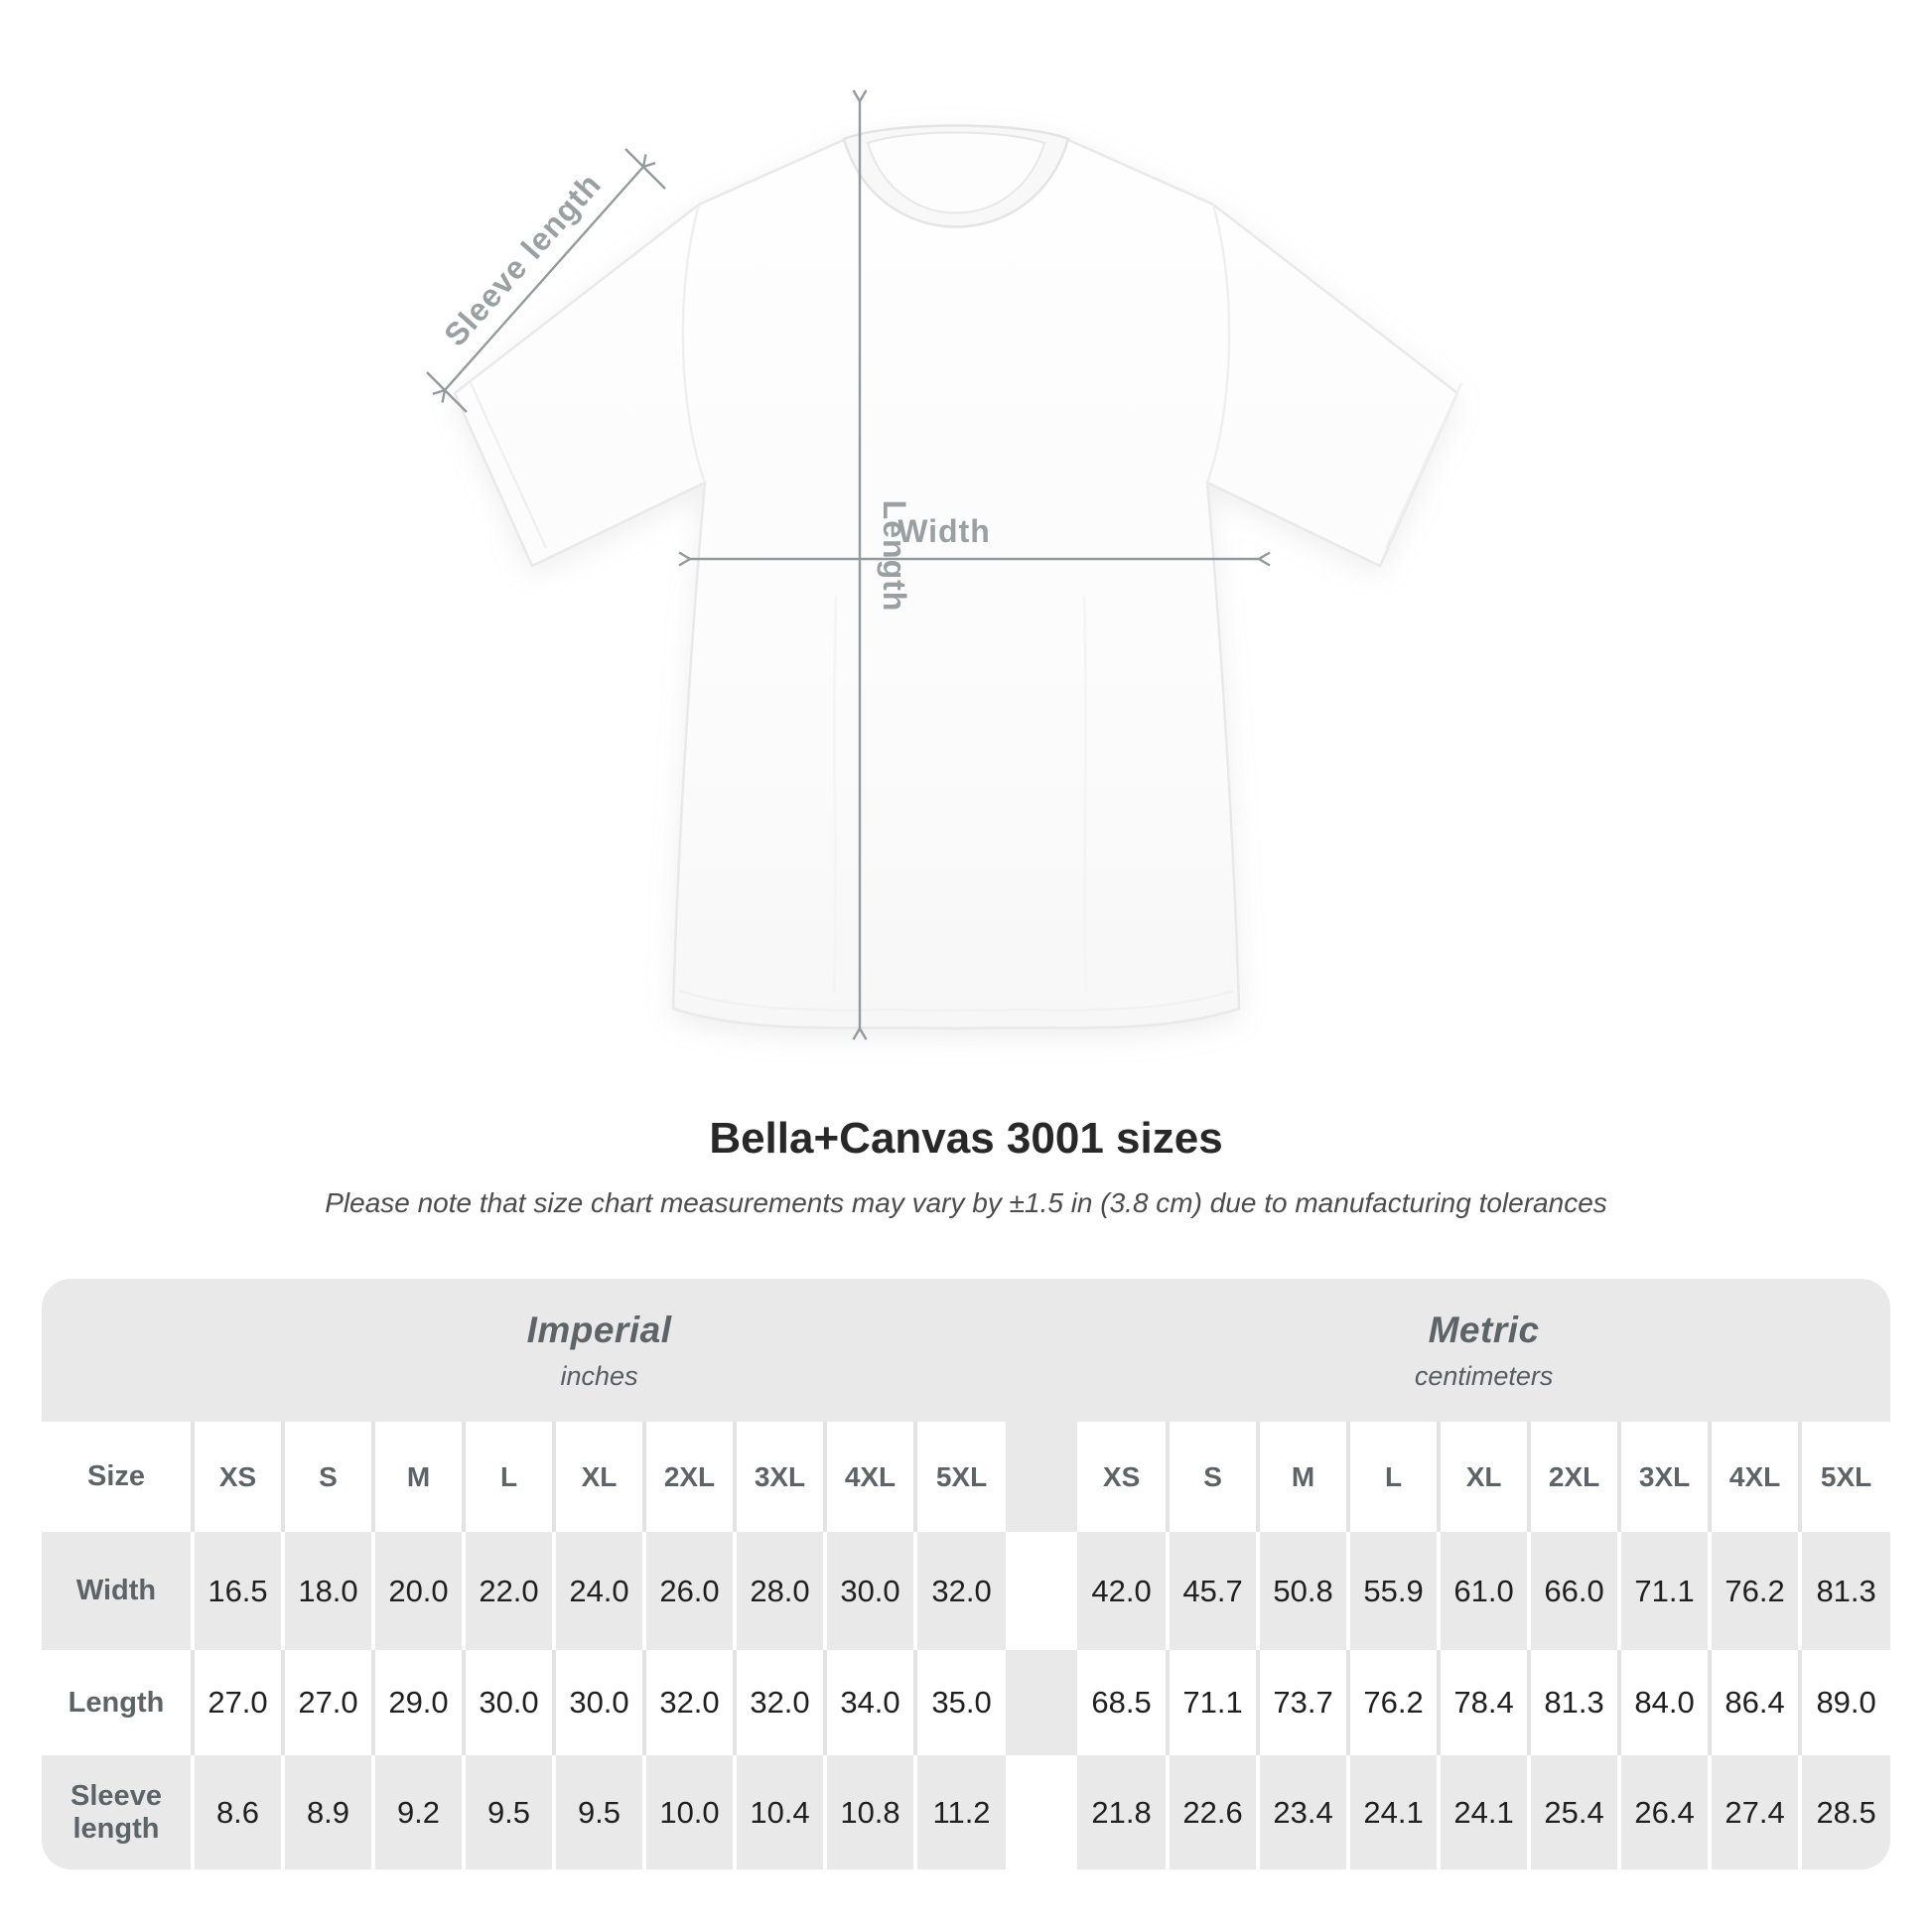  I want to click on table-cell: 10.8, so click(869, 1812).